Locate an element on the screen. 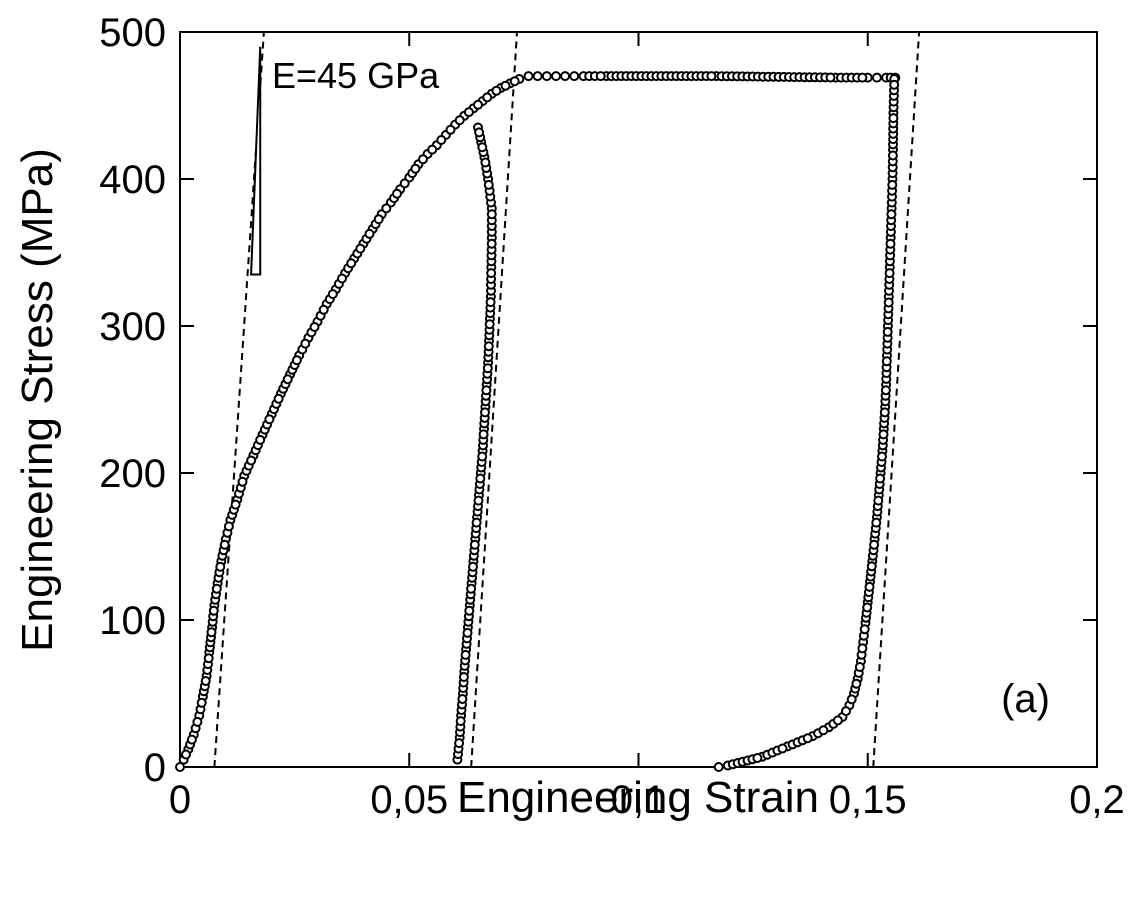  x-tick-label: 0,1 is located at coordinates (639, 800).